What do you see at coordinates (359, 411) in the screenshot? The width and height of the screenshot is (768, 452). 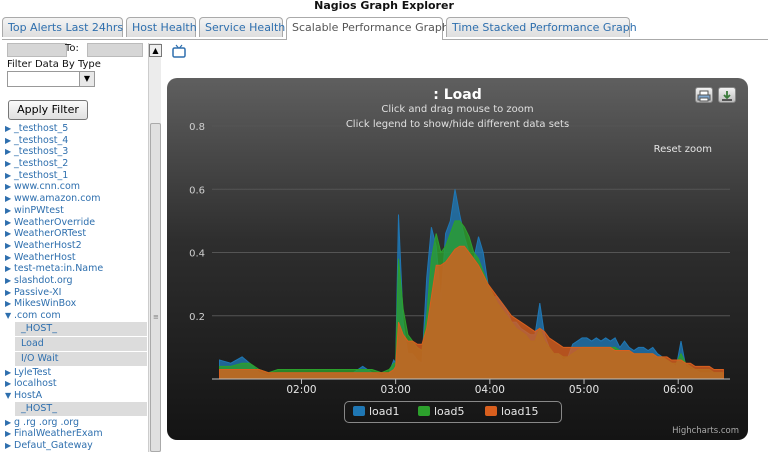 I see `legend-swatch` at bounding box center [359, 411].